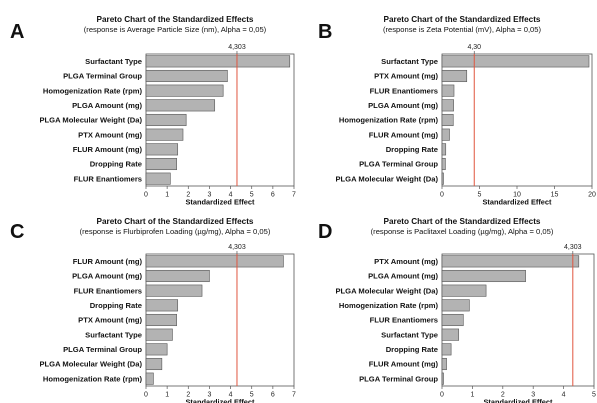 This screenshot has height=403, width=597. I want to click on category-label: PLGA Amount (mg), so click(403, 105).